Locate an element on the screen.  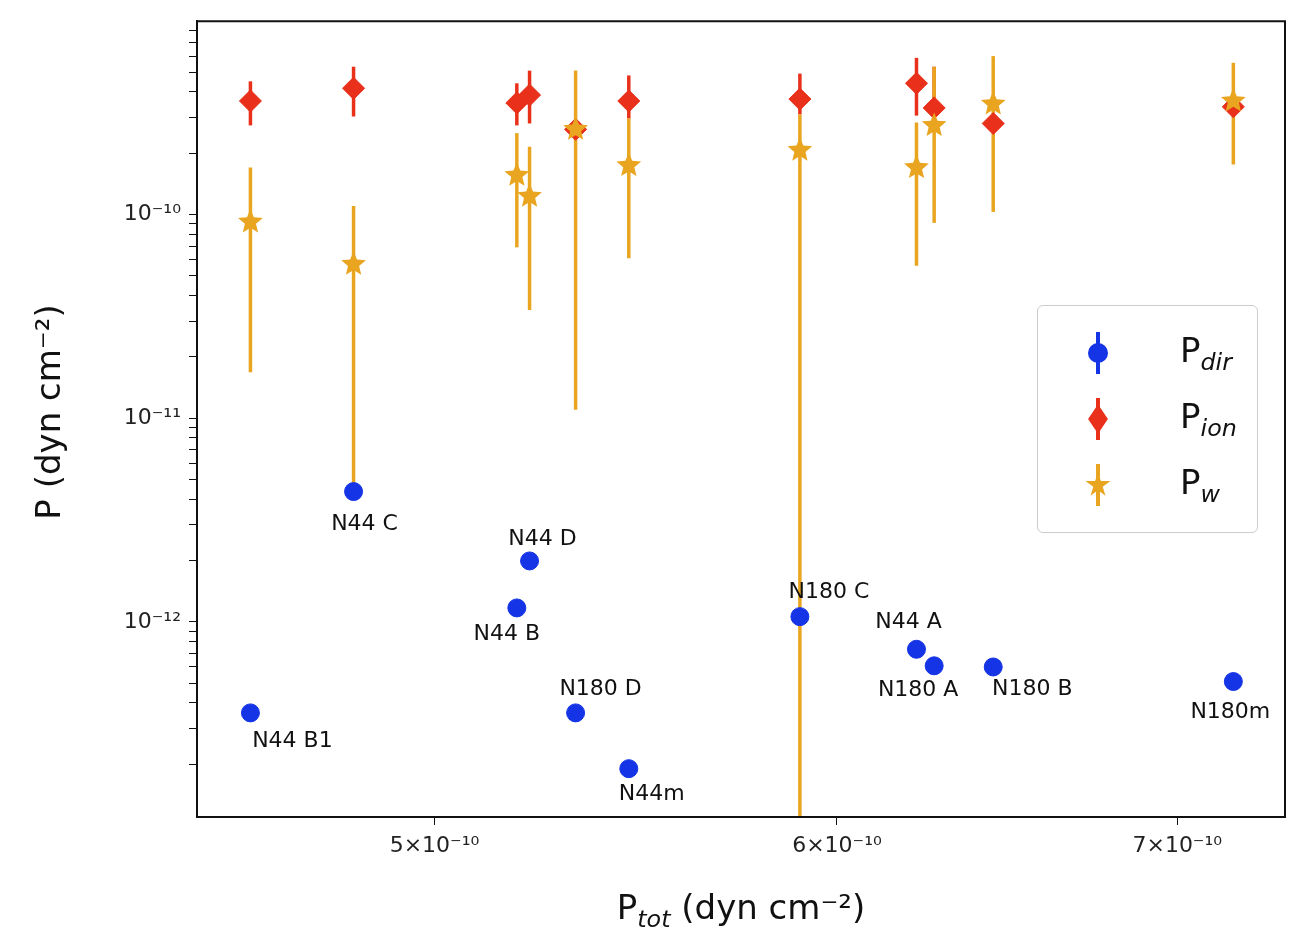
annotation: N44 D is located at coordinates (542, 537).